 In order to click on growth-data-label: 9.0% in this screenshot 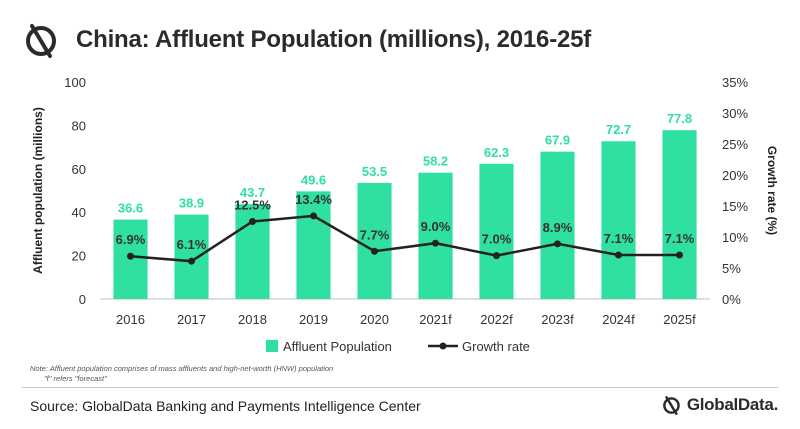, I will do `click(436, 226)`.